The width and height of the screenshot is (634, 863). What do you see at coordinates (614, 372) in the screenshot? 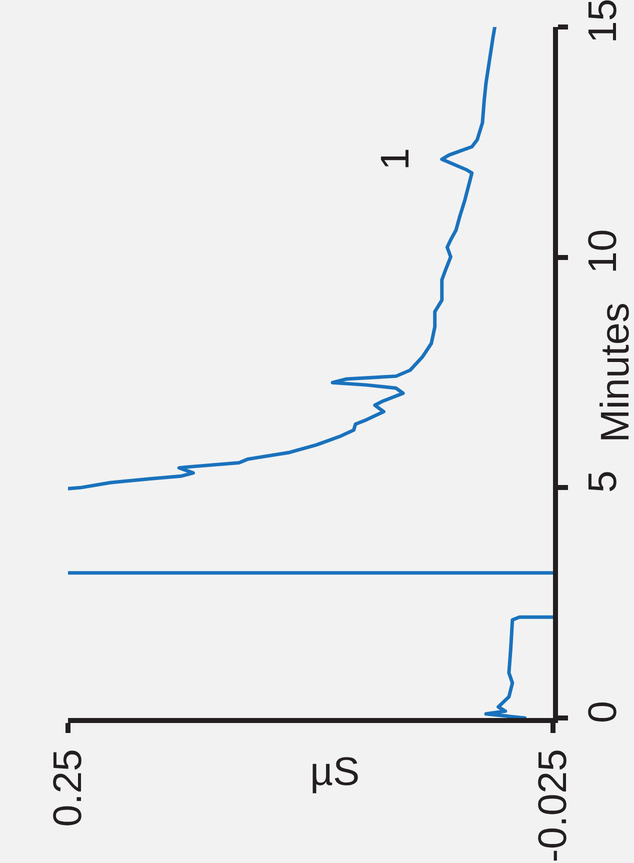
I see `y-axis-title: Minutes` at bounding box center [614, 372].